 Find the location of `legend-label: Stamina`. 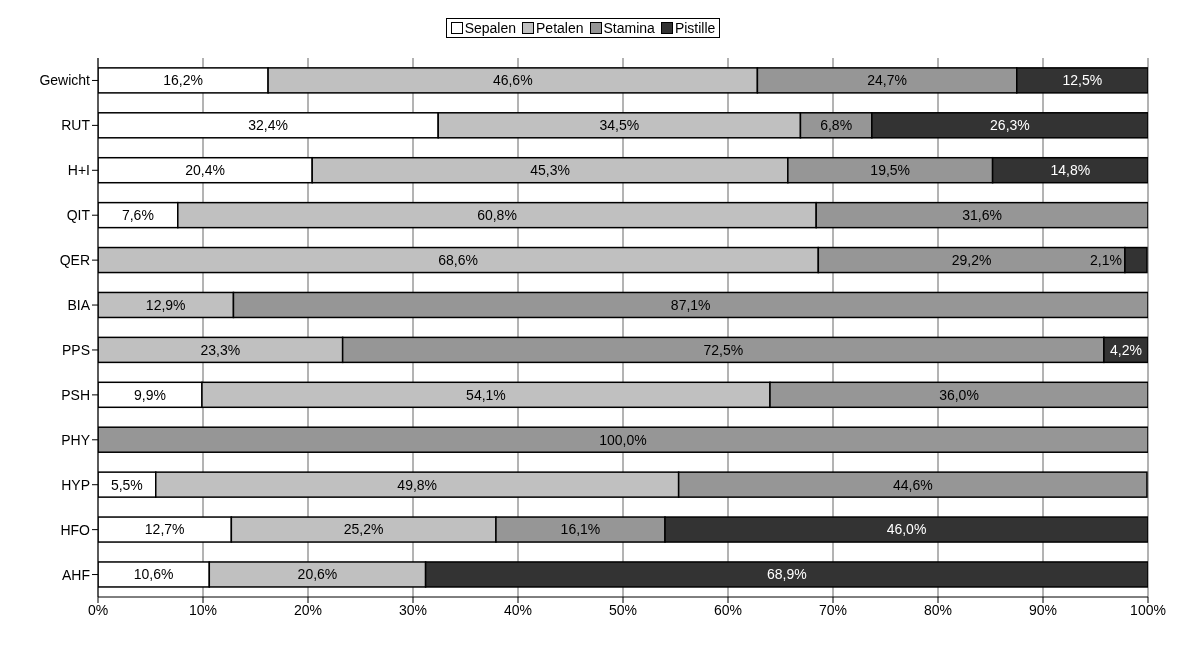

legend-label: Stamina is located at coordinates (628, 28).